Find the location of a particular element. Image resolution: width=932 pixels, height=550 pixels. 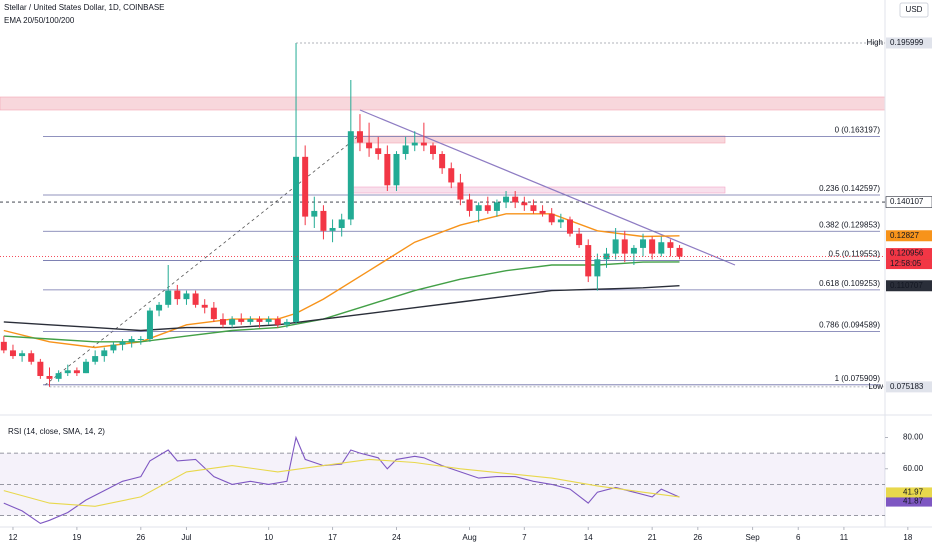

low-price: 0.075183 is located at coordinates (907, 386).